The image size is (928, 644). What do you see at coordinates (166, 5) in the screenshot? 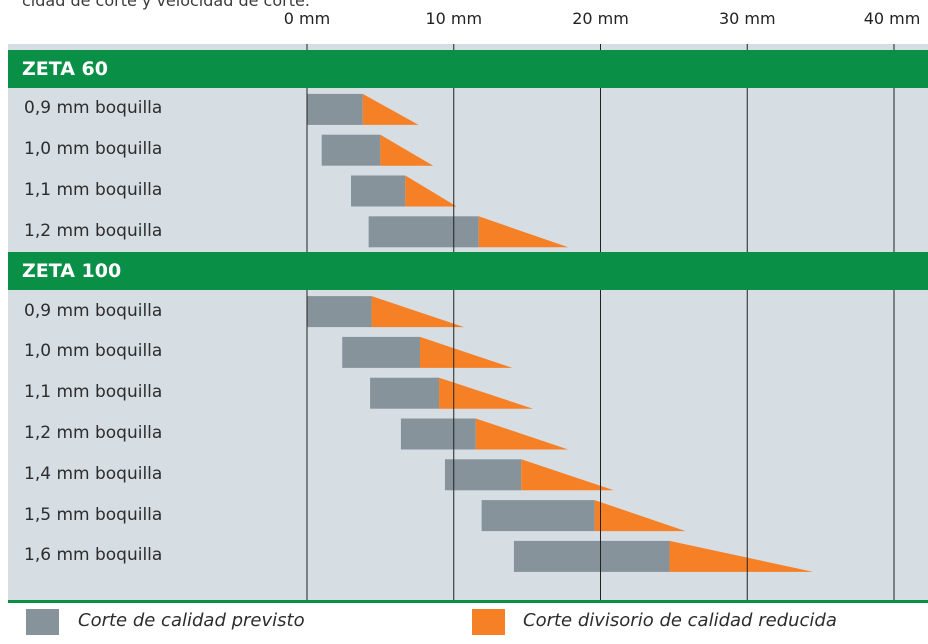
I see `chart-caption: cidad de corte y velocidad de corte.` at bounding box center [166, 5].